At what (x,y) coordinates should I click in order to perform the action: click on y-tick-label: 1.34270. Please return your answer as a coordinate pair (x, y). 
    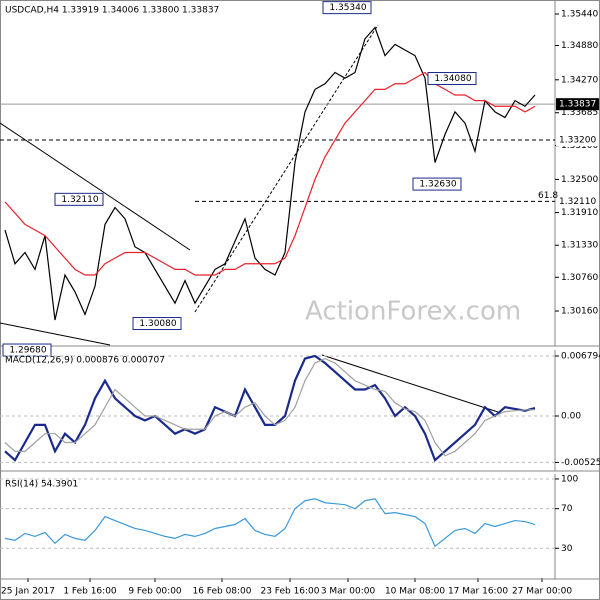
    Looking at the image, I should click on (579, 80).